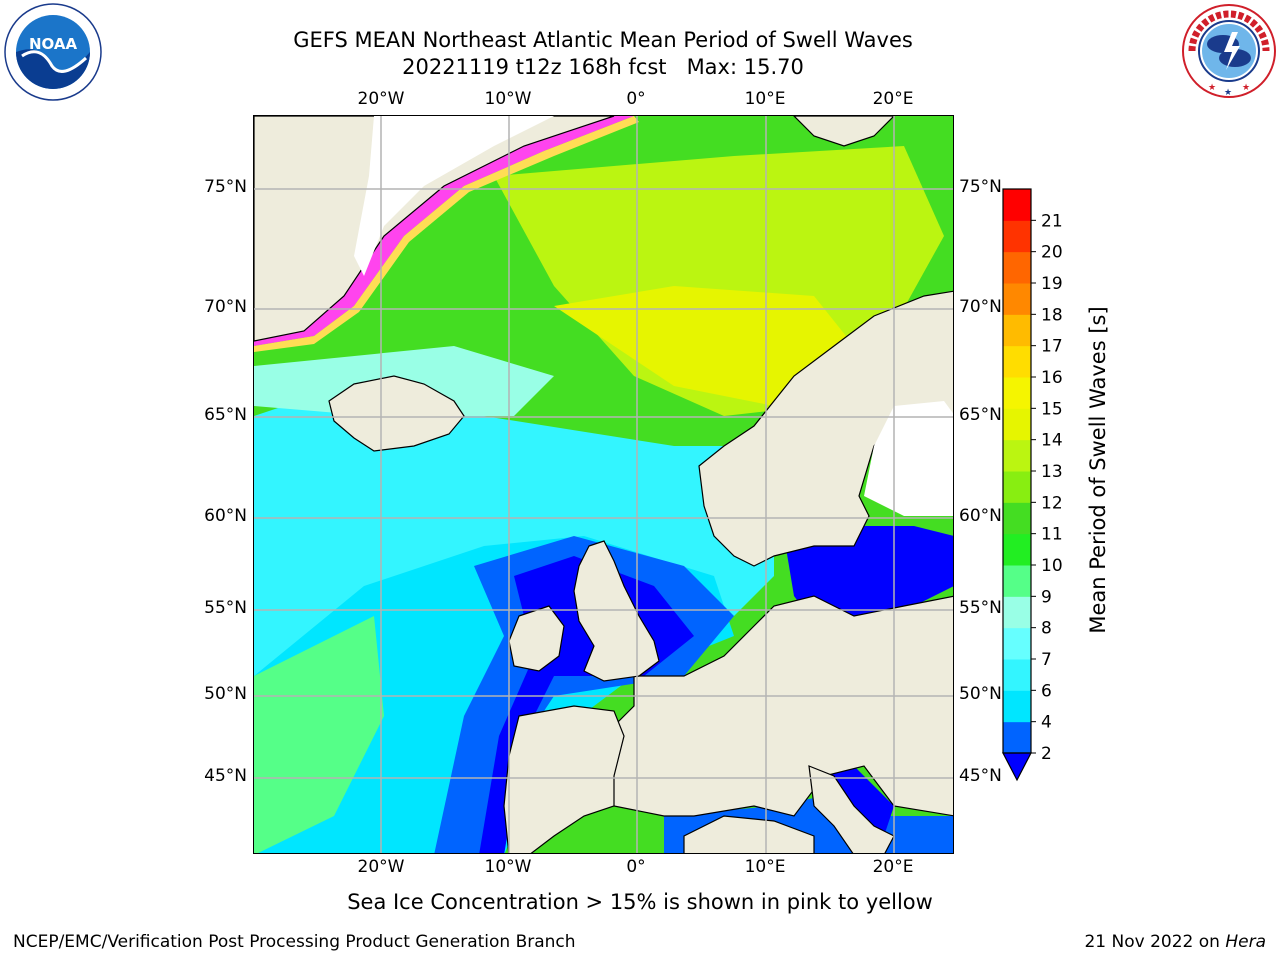 The width and height of the screenshot is (1280, 960). I want to click on colorbar-label: Mean Period of Swell Waves [s], so click(1098, 470).